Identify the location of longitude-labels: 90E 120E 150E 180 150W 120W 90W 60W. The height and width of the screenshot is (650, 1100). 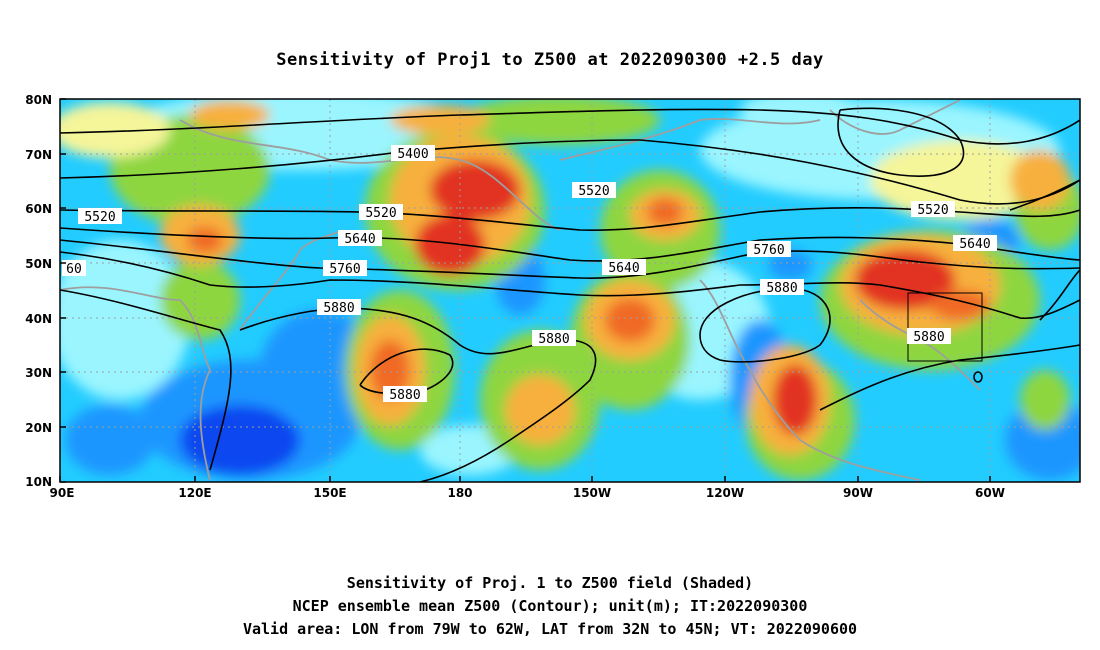
(527, 493).